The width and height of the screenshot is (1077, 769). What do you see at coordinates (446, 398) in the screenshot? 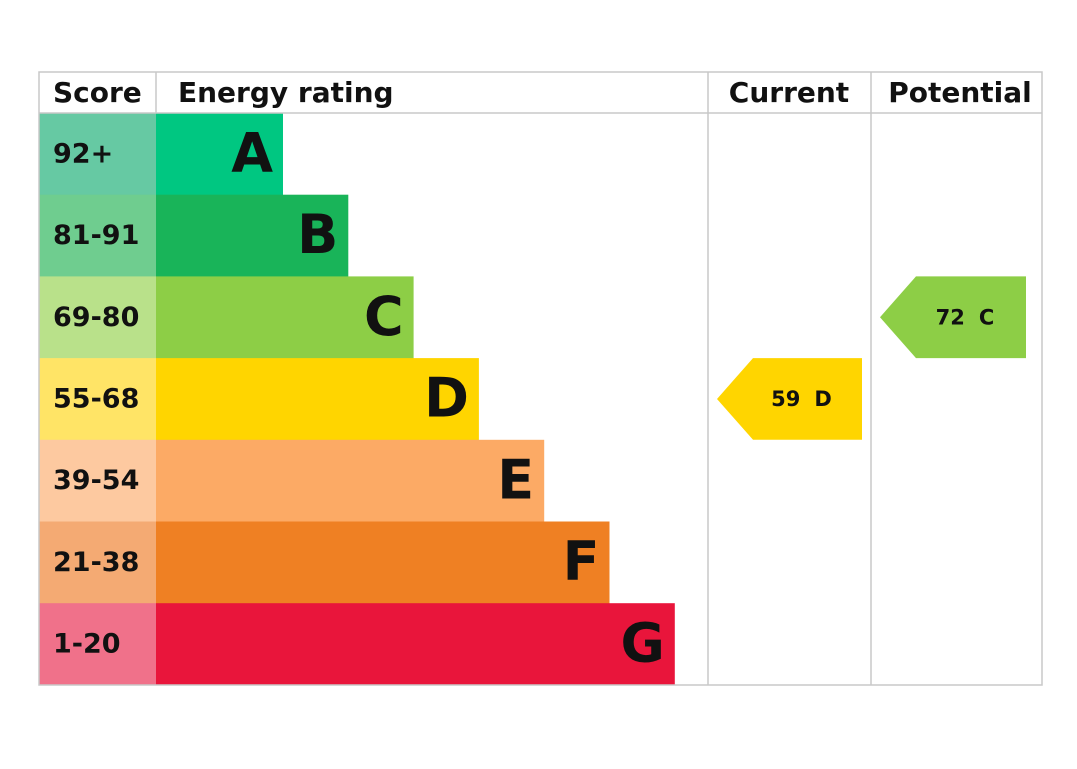
I see `band-letter: D` at bounding box center [446, 398].